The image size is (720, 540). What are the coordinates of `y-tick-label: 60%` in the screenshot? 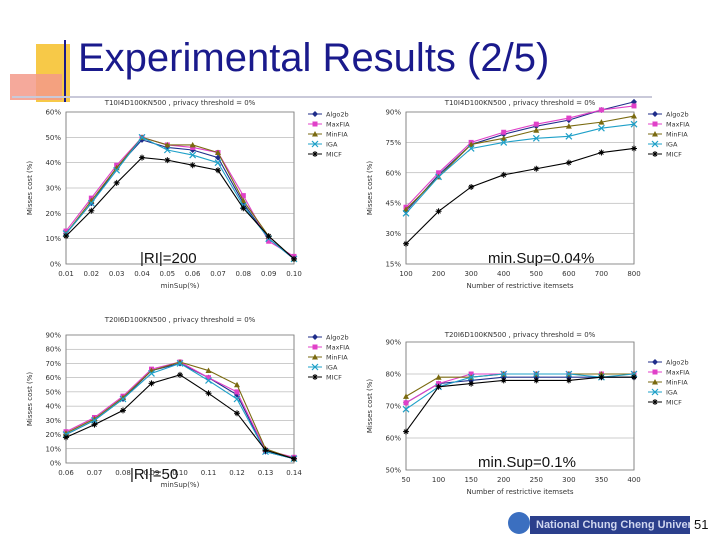 It's located at (393, 439).